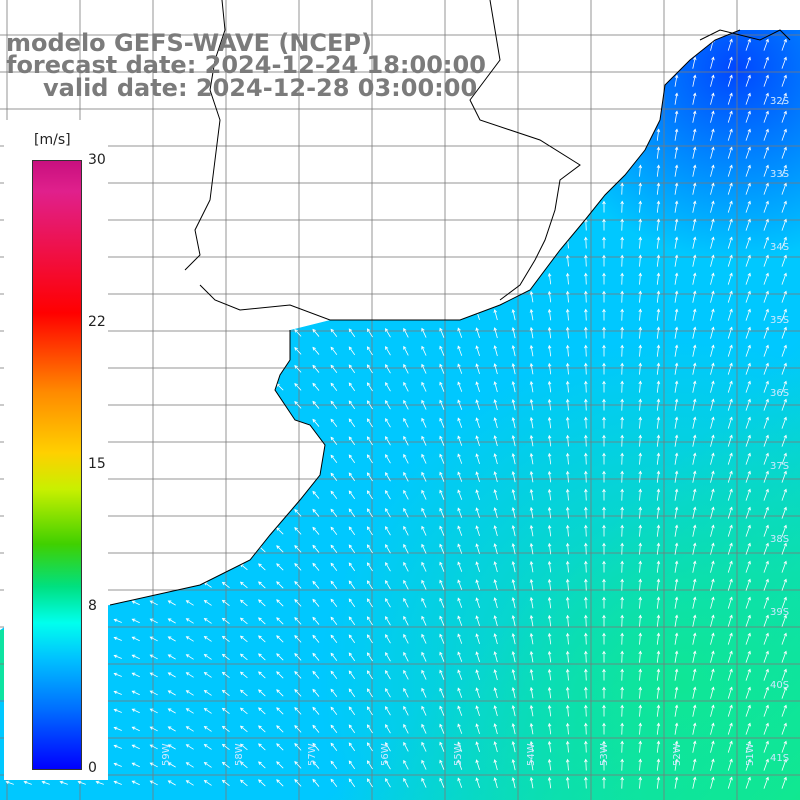 Image resolution: width=800 pixels, height=800 pixels. What do you see at coordinates (780, 247) in the screenshot?
I see `latitude-label: 34S` at bounding box center [780, 247].